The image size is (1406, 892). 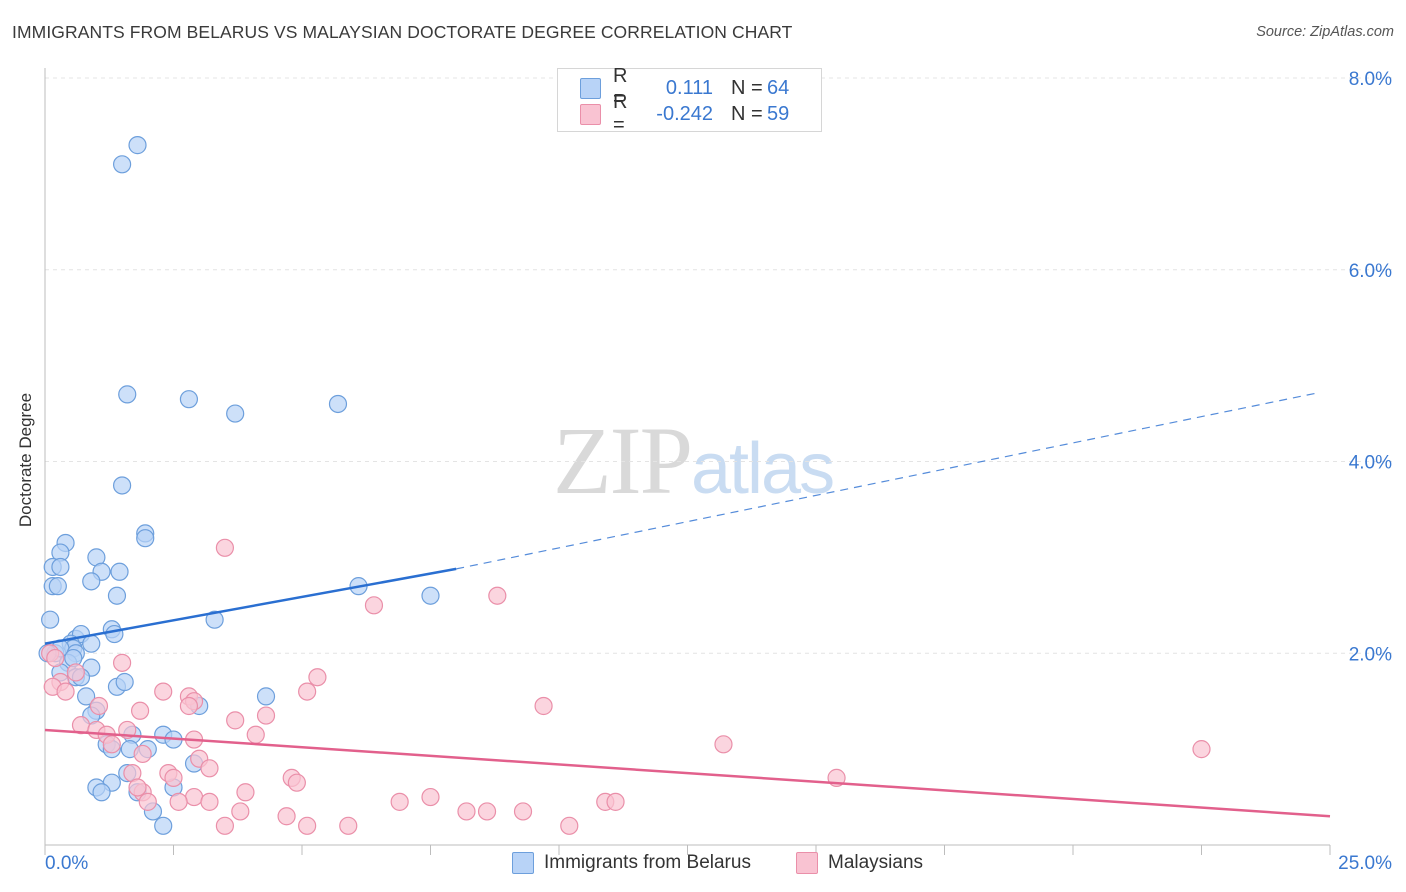 What do you see at coordinates (778, 87) in the screenshot?
I see `legend-n-value: 64` at bounding box center [778, 87].